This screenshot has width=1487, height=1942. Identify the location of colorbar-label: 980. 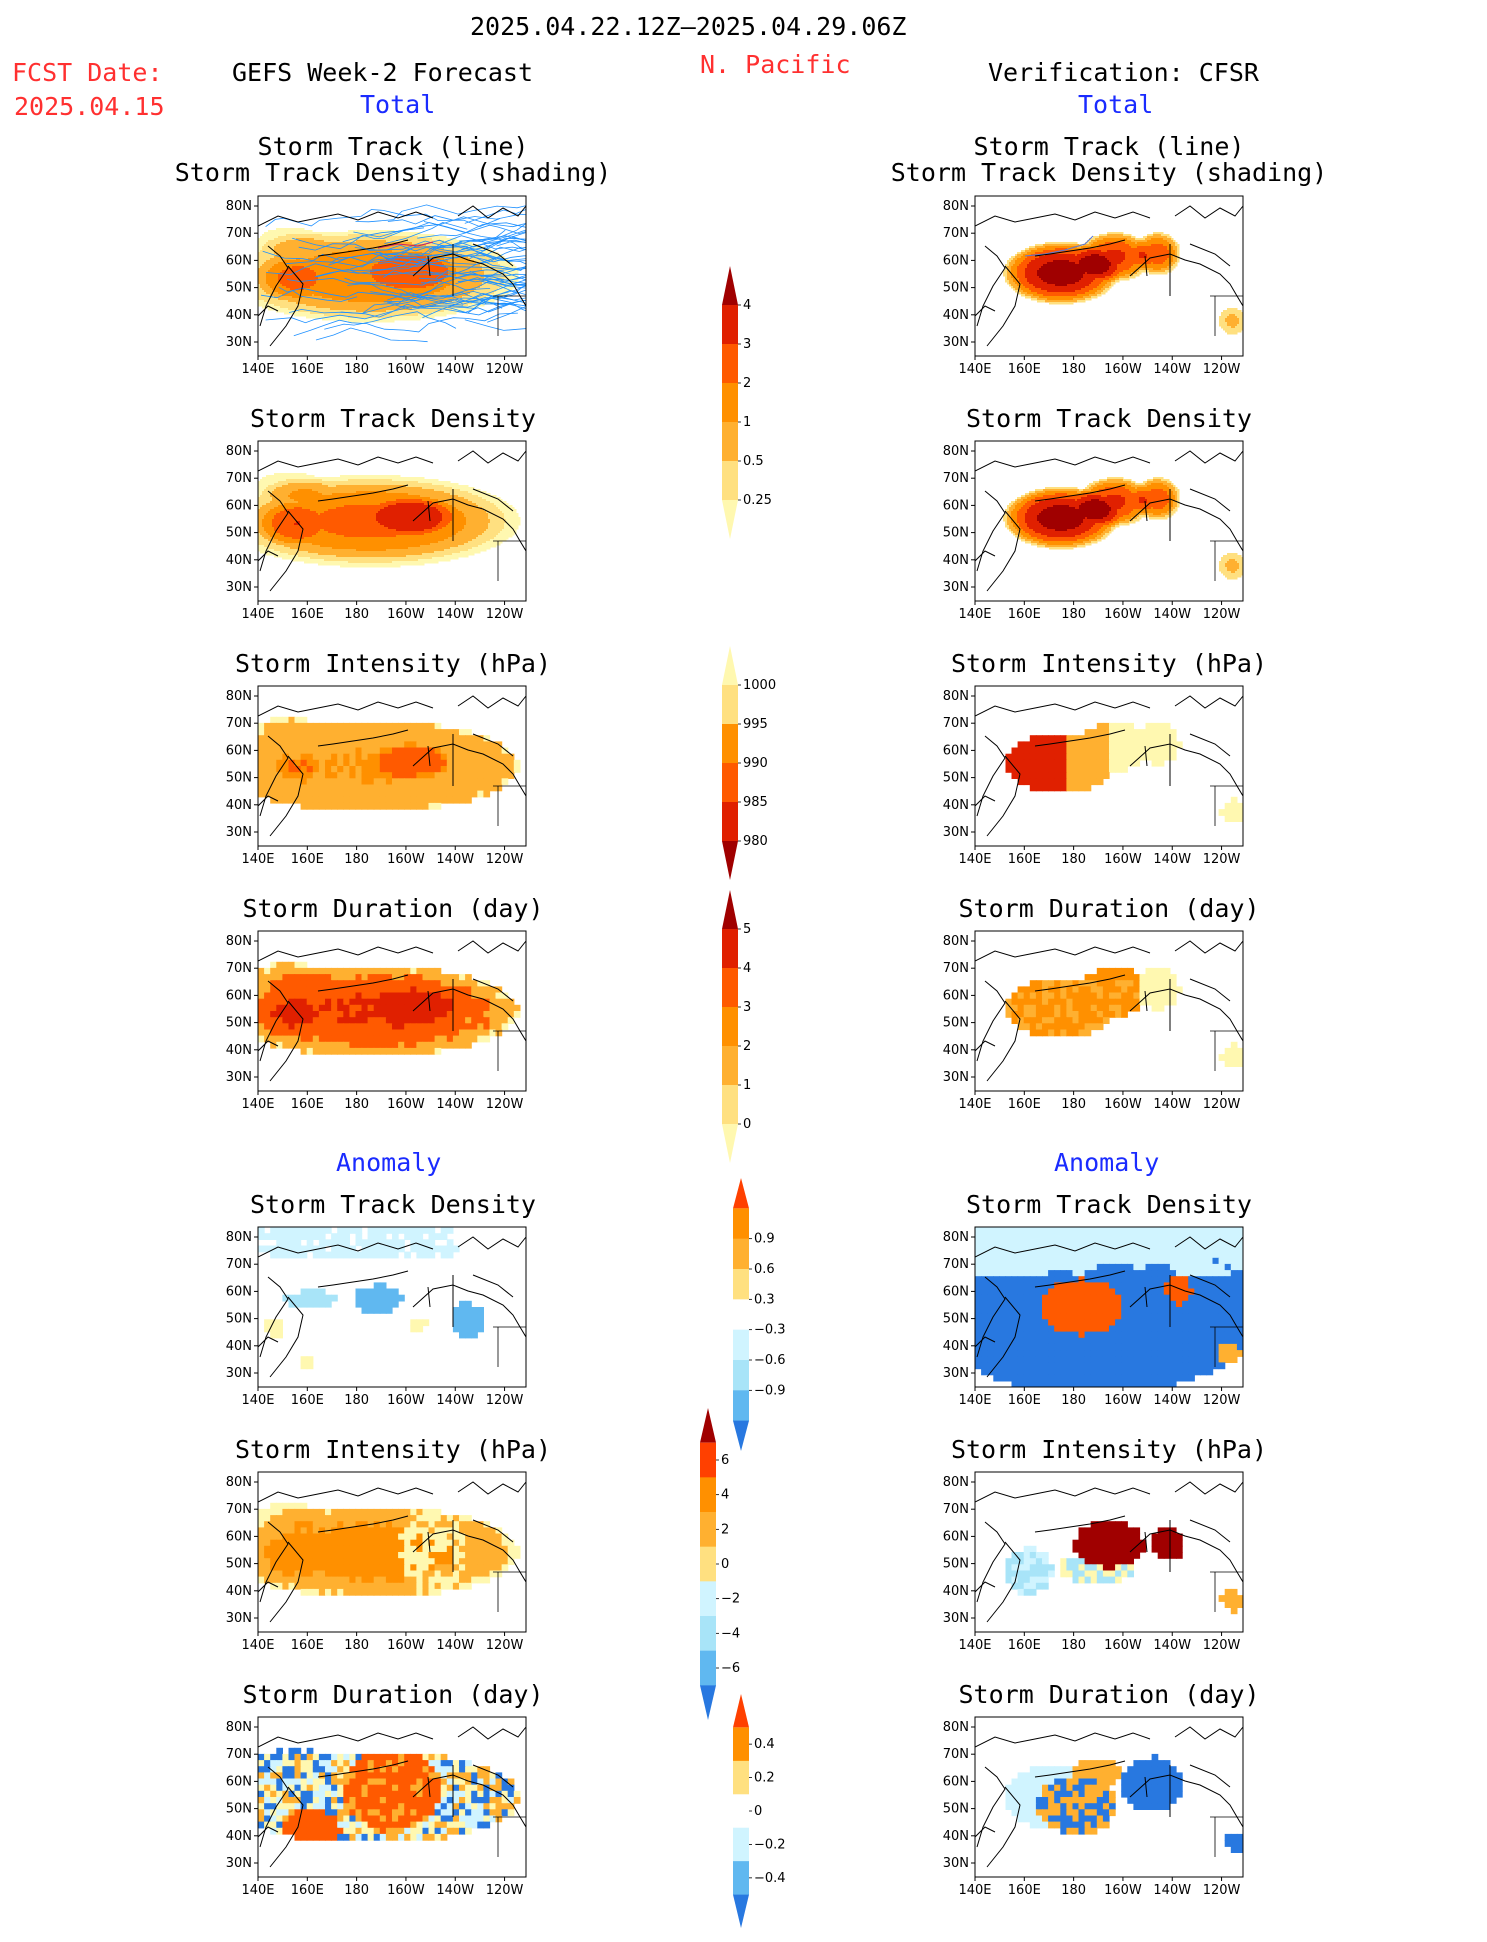
(755, 841).